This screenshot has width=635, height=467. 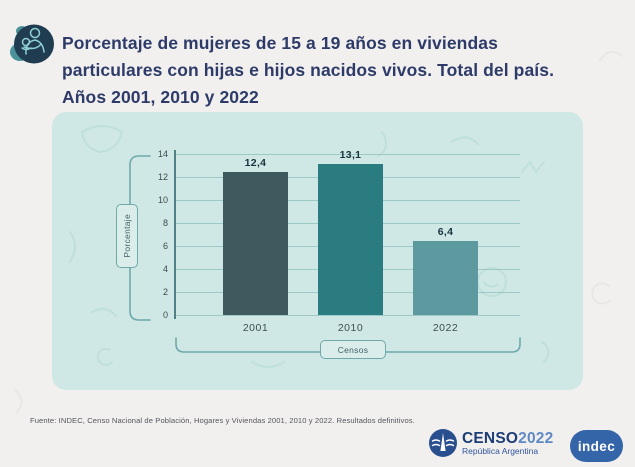 I want to click on y-axis-label: Porcentaje, so click(x=127, y=236).